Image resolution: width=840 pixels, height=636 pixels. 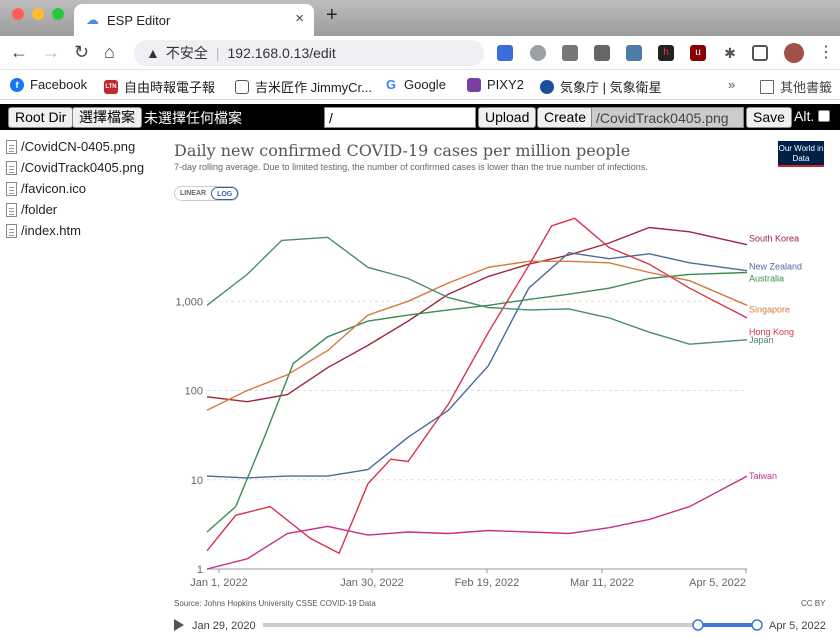 I want to click on other-bookmarks-folder: 其他書籤, so click(x=796, y=86).